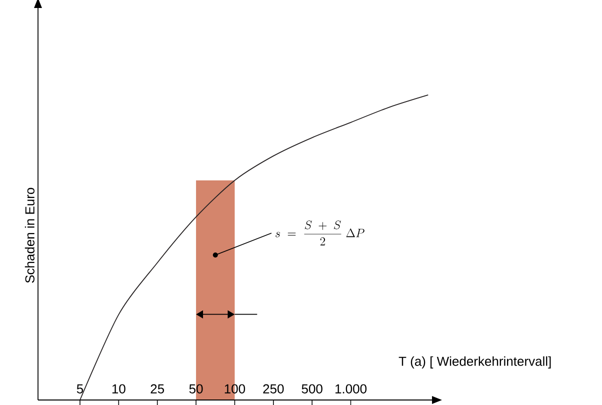  Describe the element at coordinates (29, 235) in the screenshot. I see `y-axis-title: Schaden in Euro` at that location.